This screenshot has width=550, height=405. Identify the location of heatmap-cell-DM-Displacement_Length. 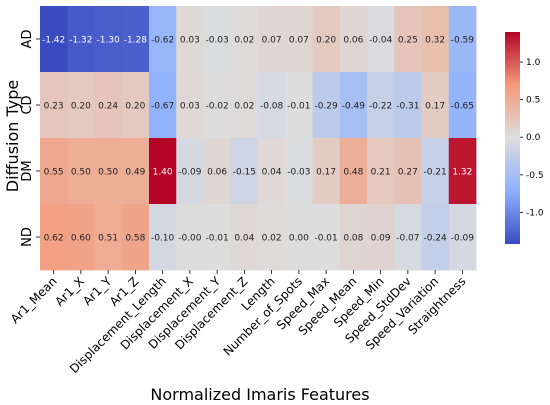
(163, 171).